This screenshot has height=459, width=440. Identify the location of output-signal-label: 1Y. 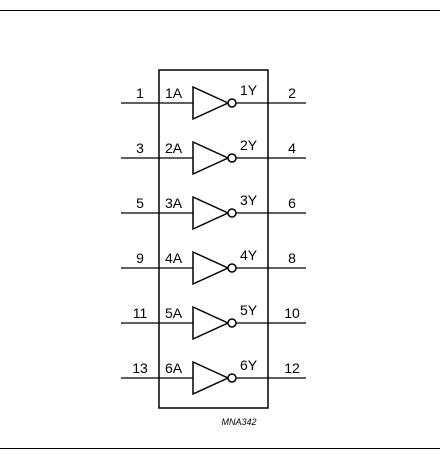
(249, 90).